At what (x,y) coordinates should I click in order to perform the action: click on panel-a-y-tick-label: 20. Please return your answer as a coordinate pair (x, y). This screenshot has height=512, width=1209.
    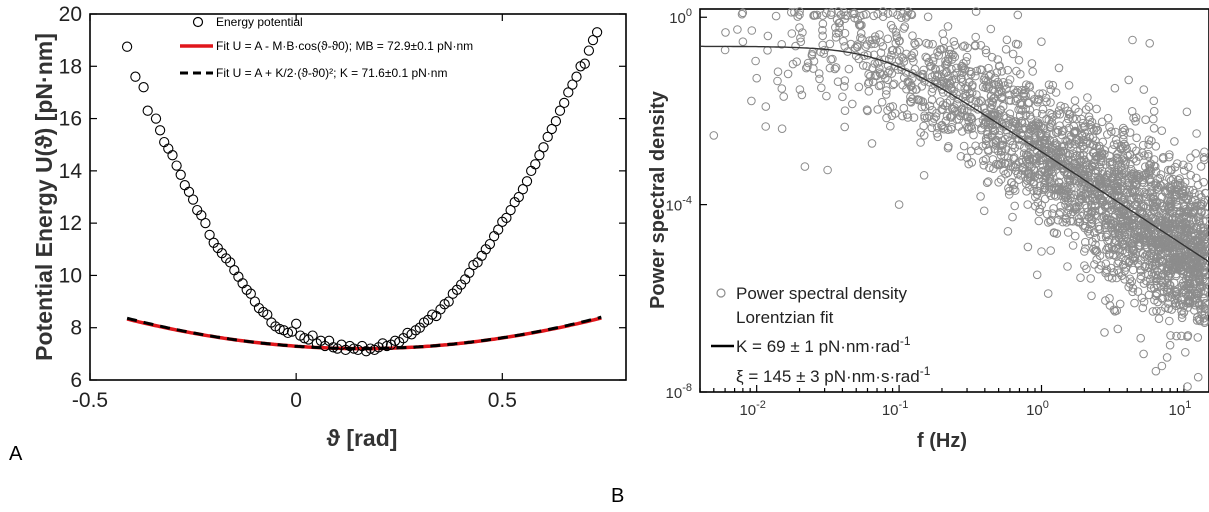
    Looking at the image, I should click on (70, 14).